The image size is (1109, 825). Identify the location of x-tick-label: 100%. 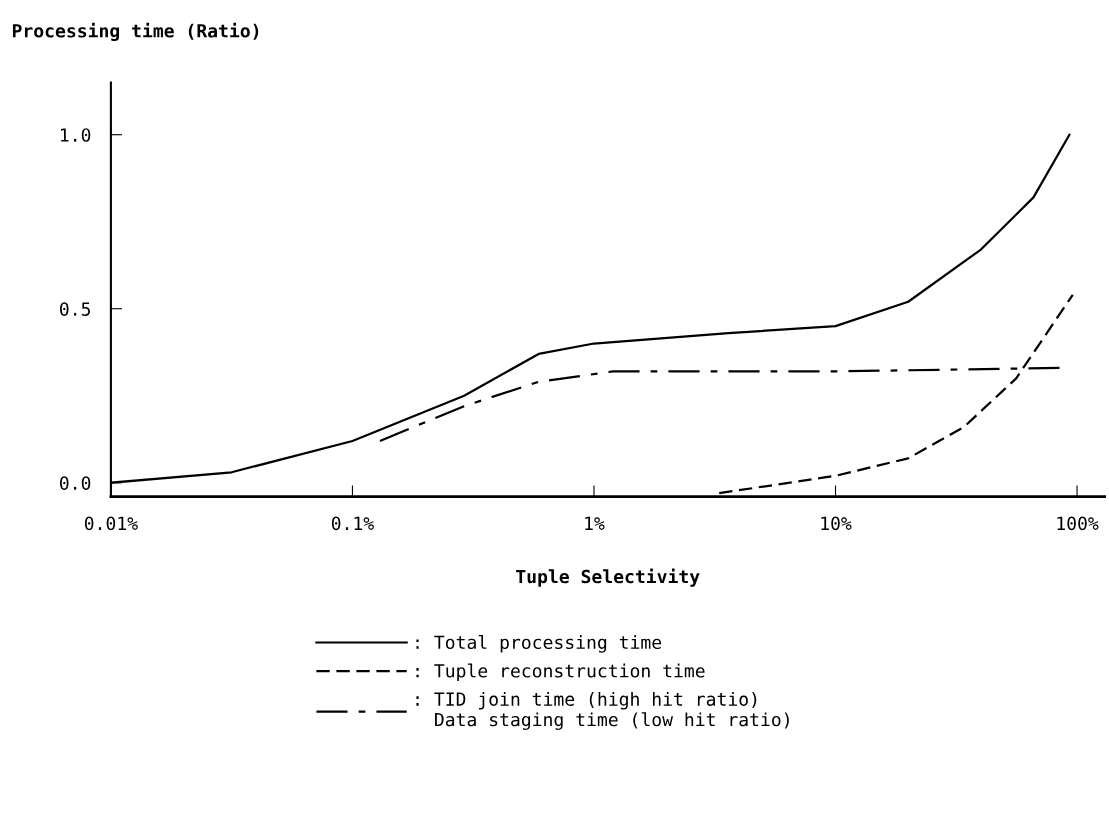
(1078, 523).